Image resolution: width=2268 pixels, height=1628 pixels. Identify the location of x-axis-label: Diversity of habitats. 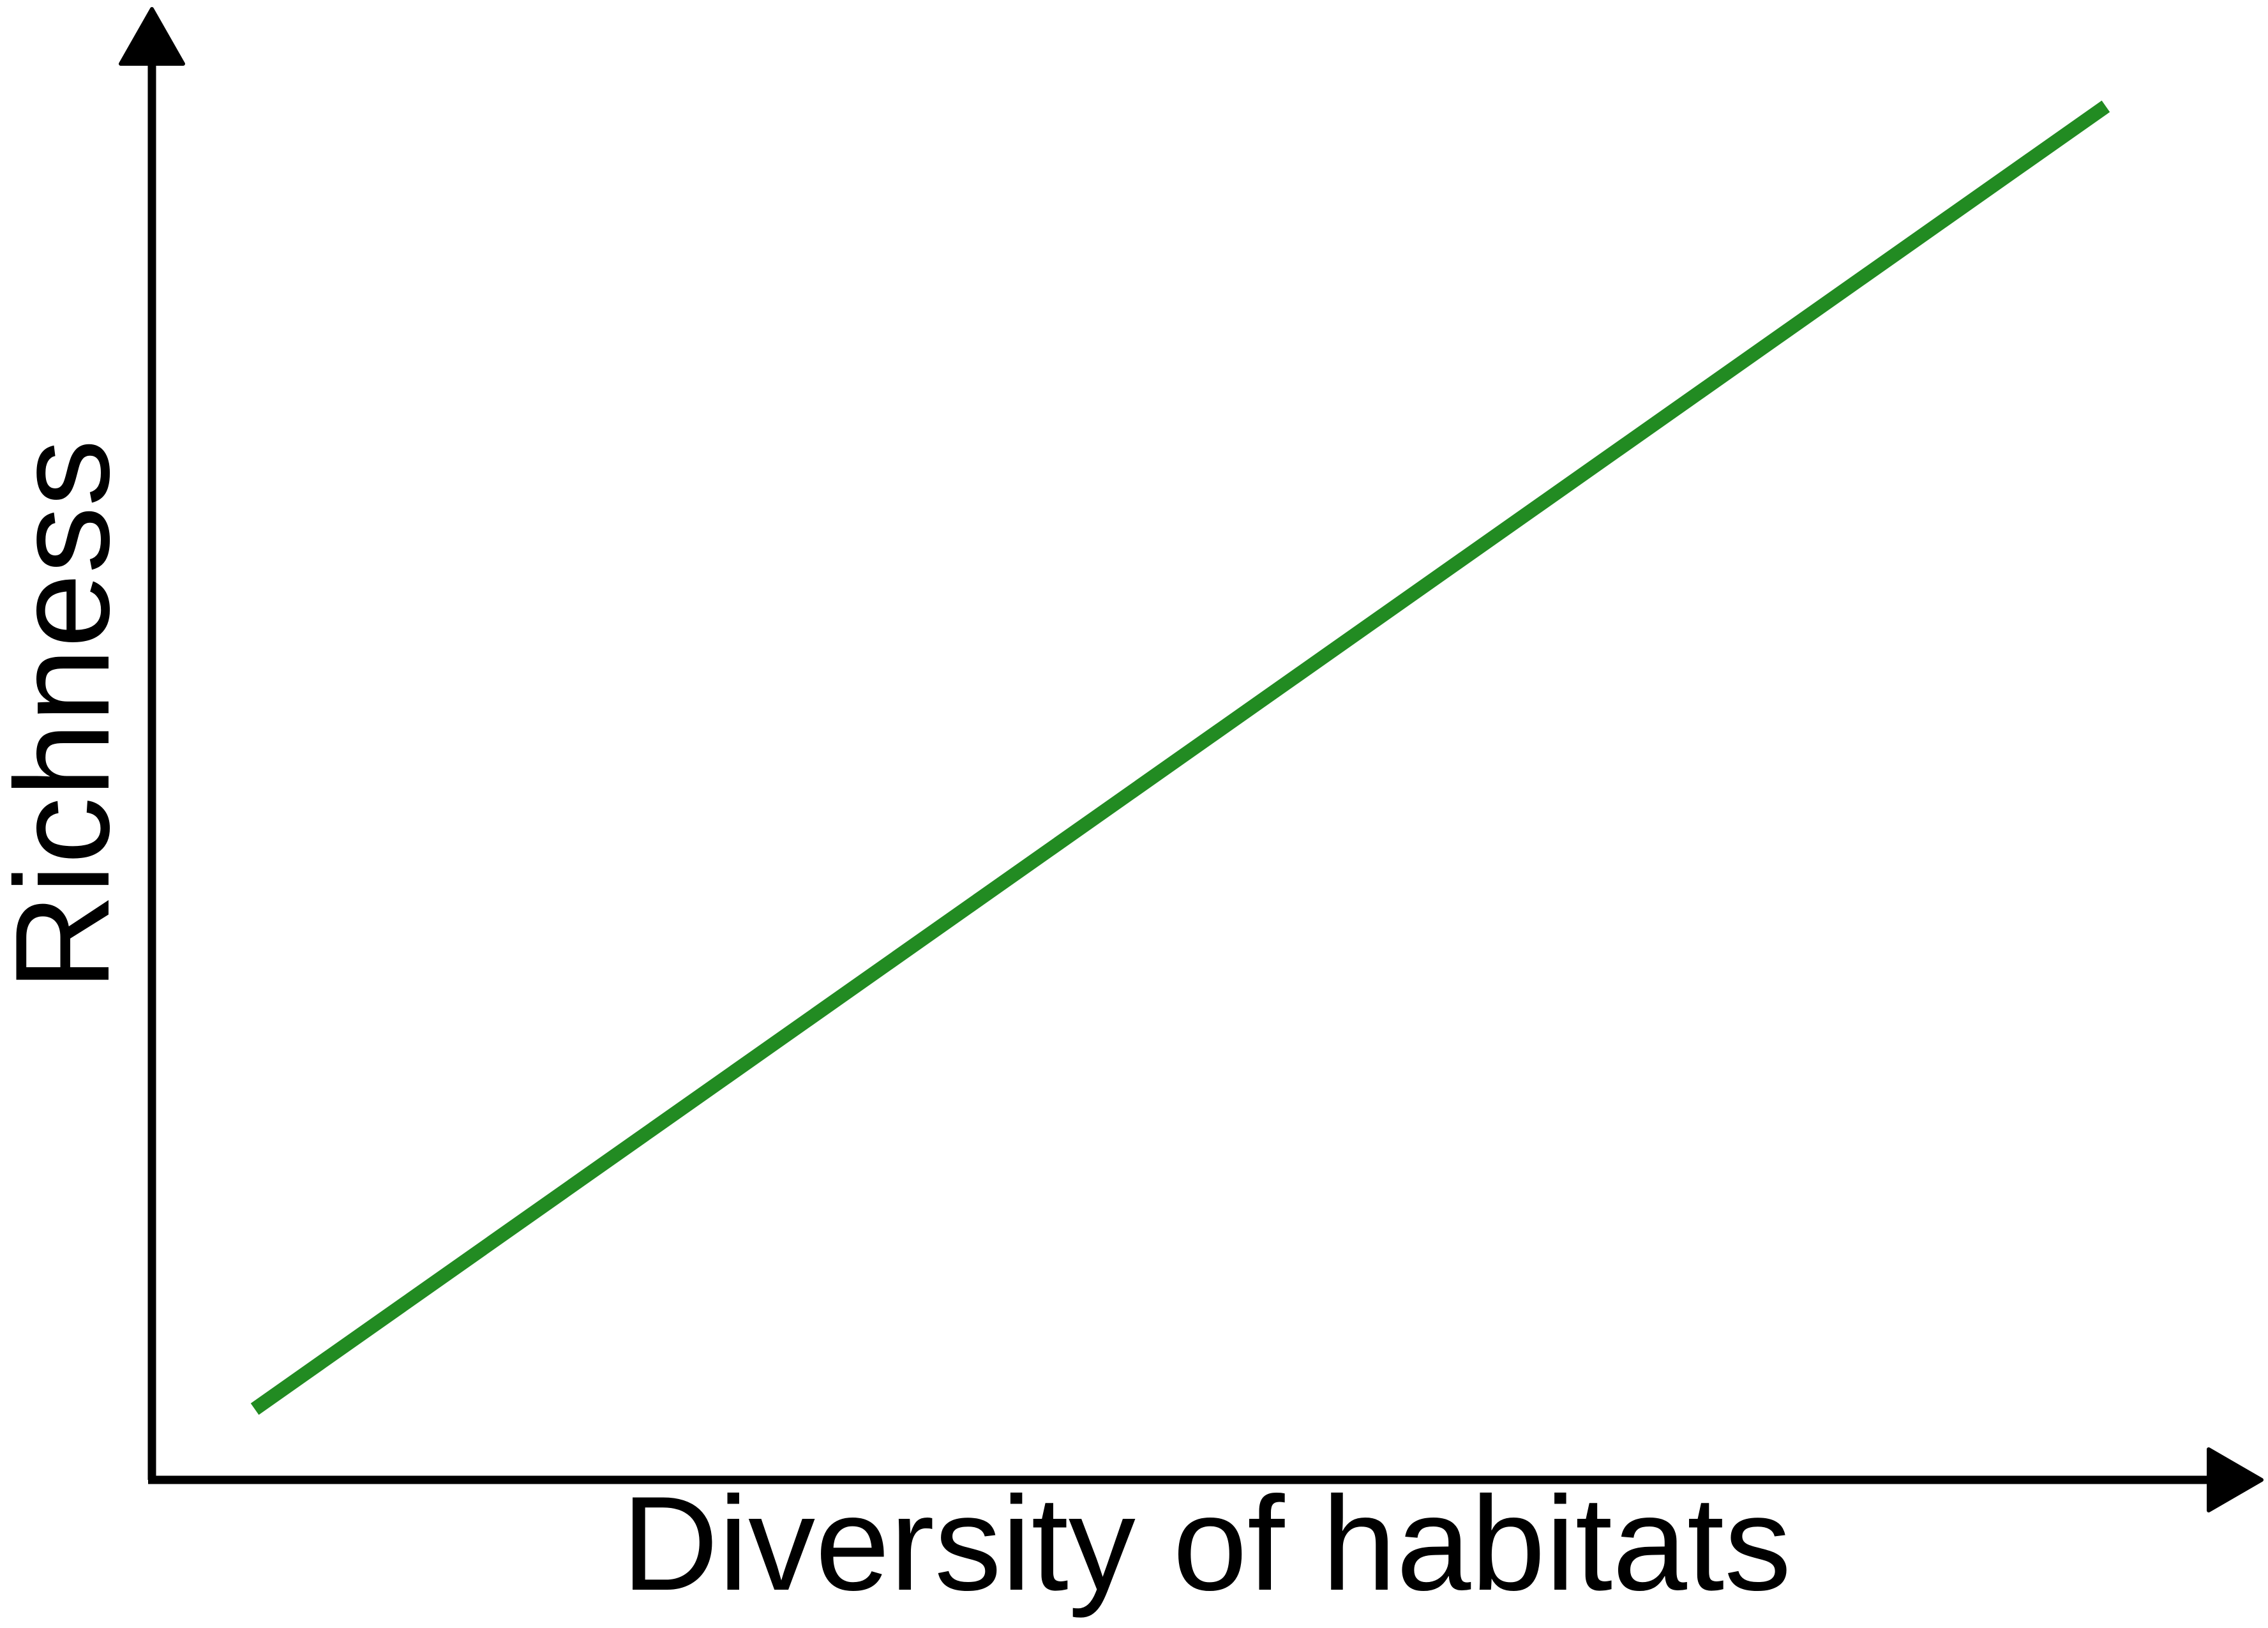
(1206, 1543).